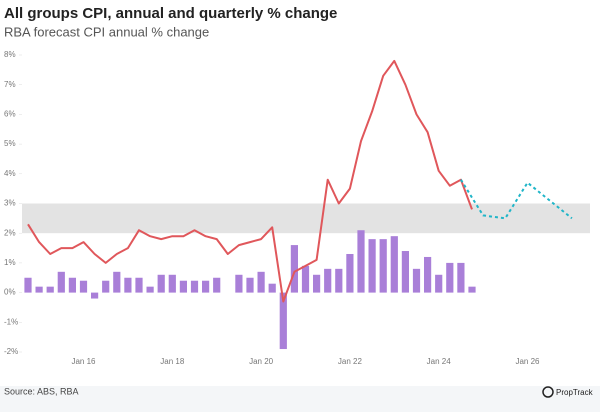 This screenshot has width=600, height=412. What do you see at coordinates (172, 361) in the screenshot?
I see `x-tick-label: Jan 18` at bounding box center [172, 361].